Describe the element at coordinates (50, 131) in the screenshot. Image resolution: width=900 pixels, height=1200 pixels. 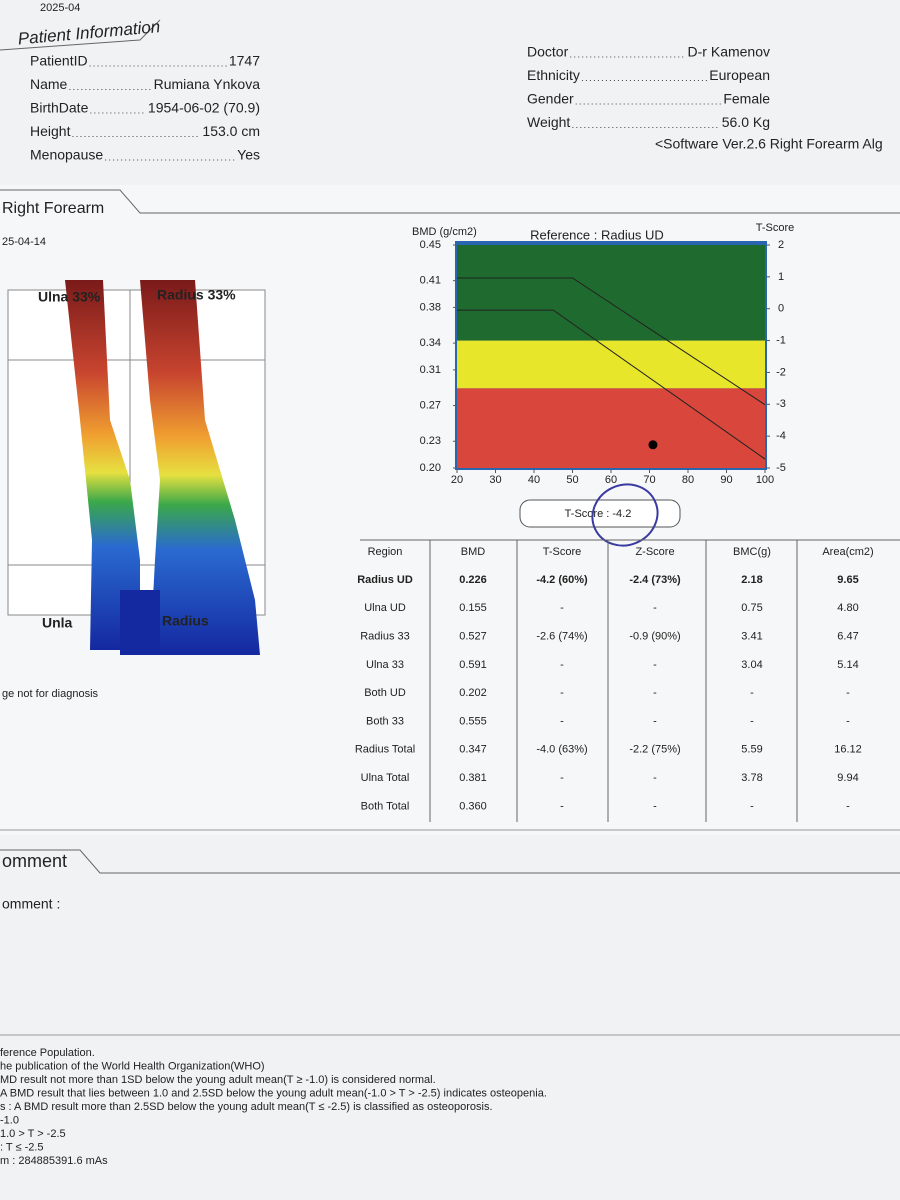
I see `field-label: Height` at that location.